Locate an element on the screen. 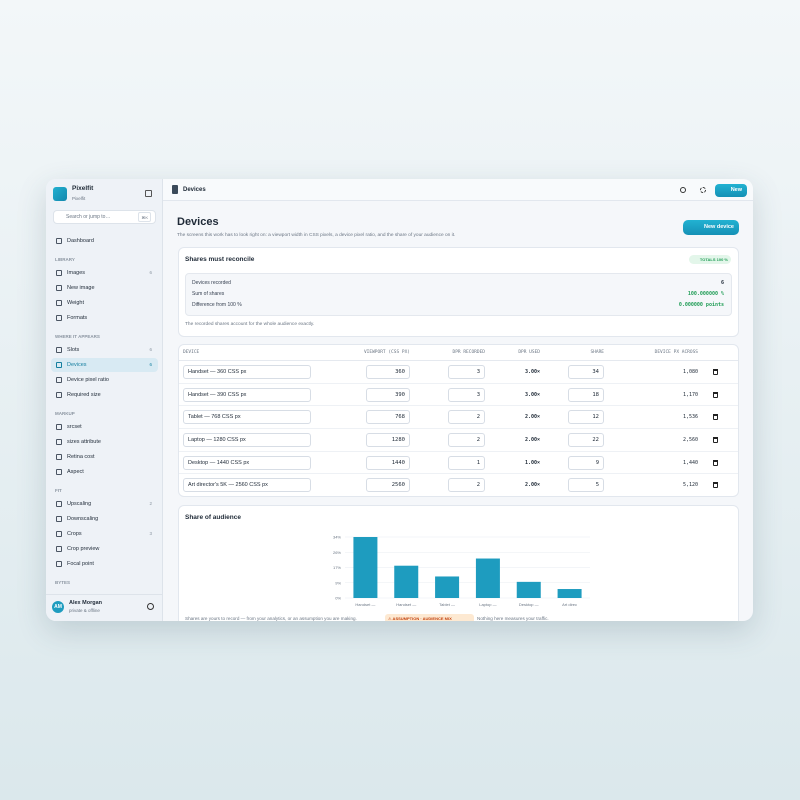 The image size is (800, 800). nav-item: Images is located at coordinates (76, 273).